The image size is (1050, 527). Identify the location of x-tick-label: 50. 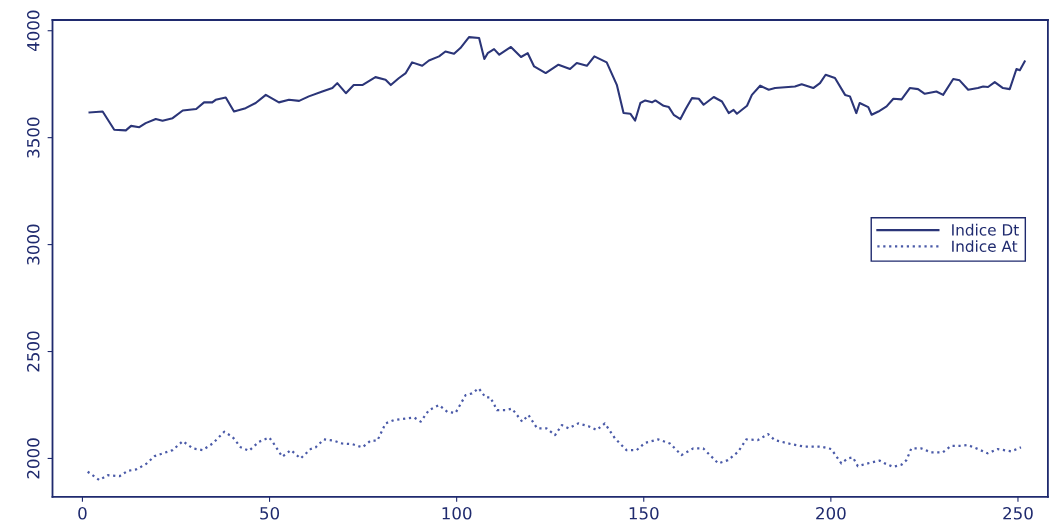
(270, 513).